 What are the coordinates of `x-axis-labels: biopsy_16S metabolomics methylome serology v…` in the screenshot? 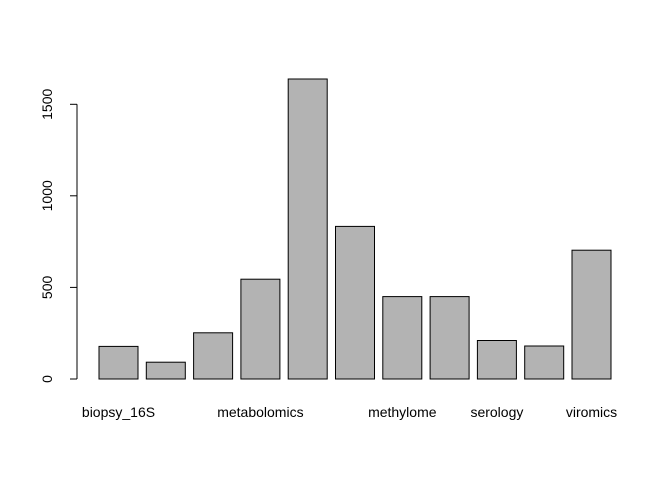 It's located at (349, 412).